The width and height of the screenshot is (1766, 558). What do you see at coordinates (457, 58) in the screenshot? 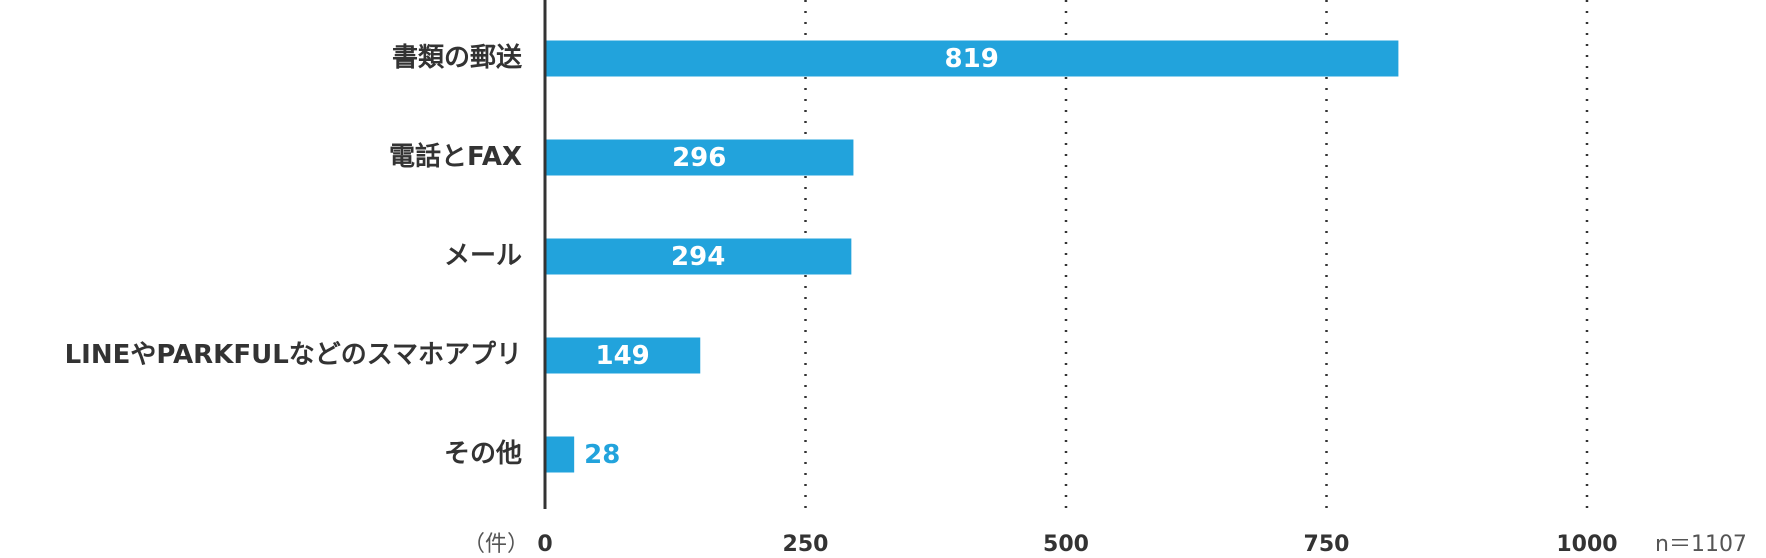
I see `category-label: 書類の郵送` at bounding box center [457, 58].